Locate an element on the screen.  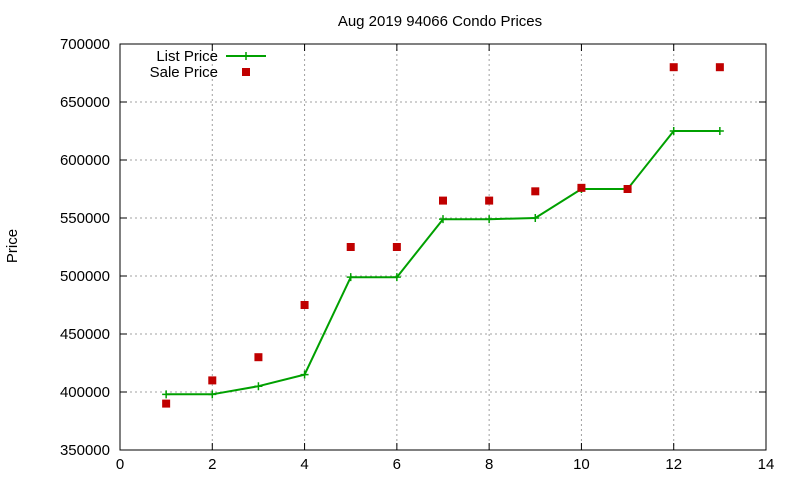
x-tick-label: 6 is located at coordinates (397, 464).